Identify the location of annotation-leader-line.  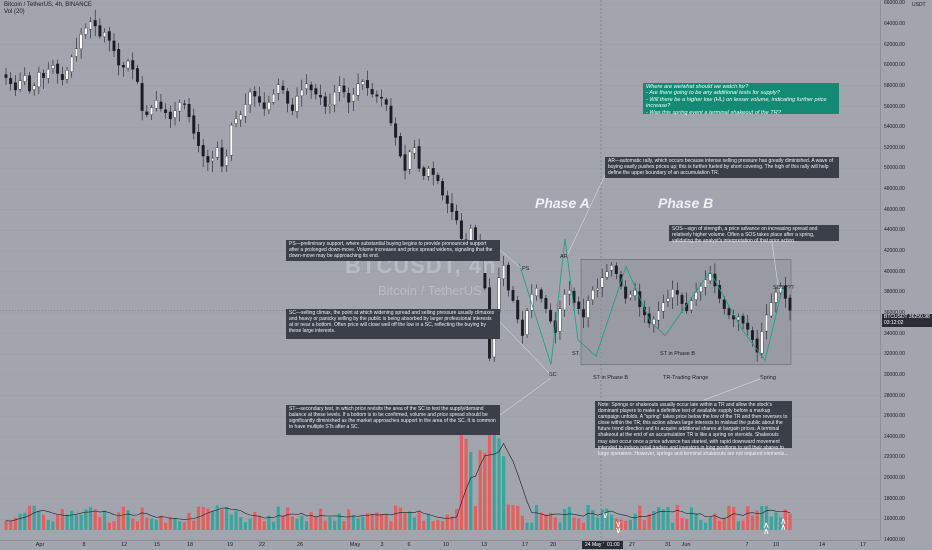
(775, 264).